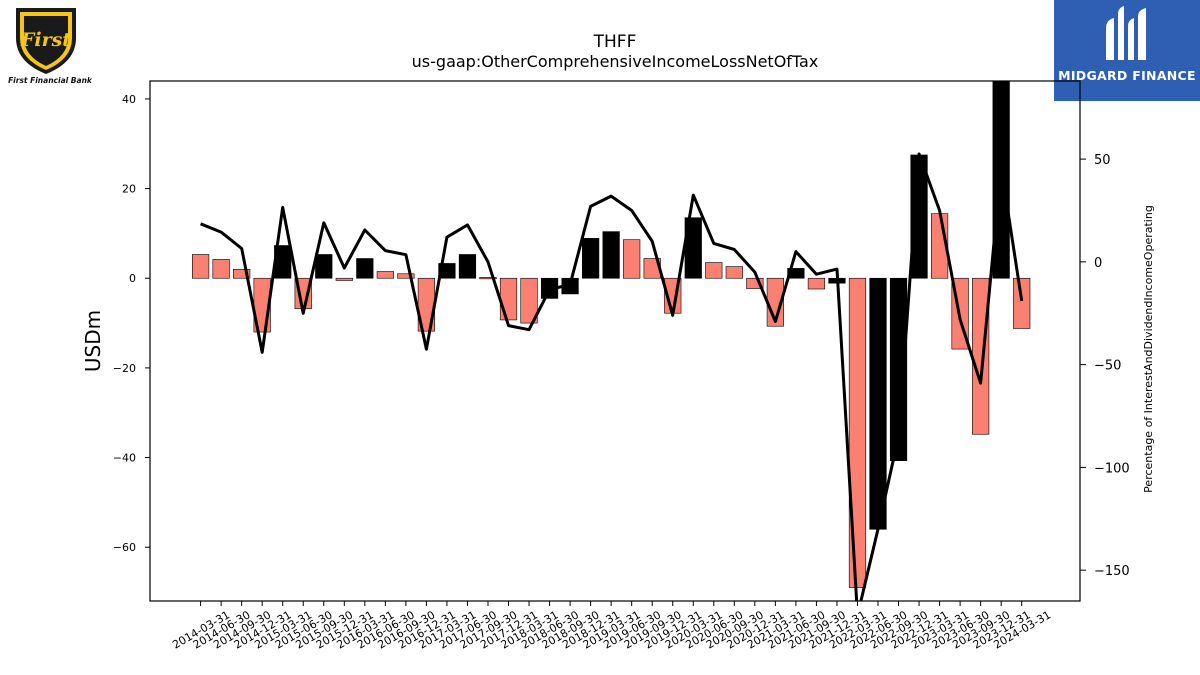 This screenshot has height=675, width=1200. What do you see at coordinates (124, 368) in the screenshot?
I see `y-tick-label: −20` at bounding box center [124, 368].